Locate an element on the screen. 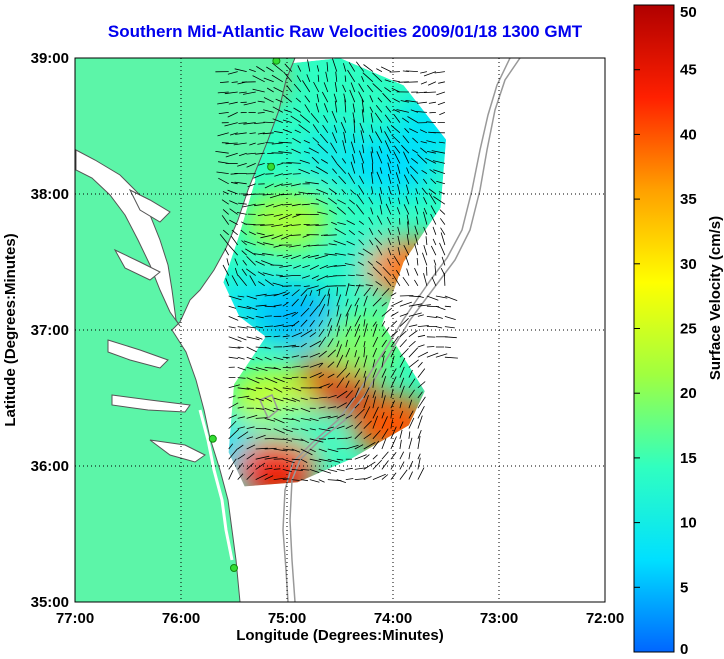 This screenshot has height=659, width=724. chesapeake-bay is located at coordinates (140, 306).